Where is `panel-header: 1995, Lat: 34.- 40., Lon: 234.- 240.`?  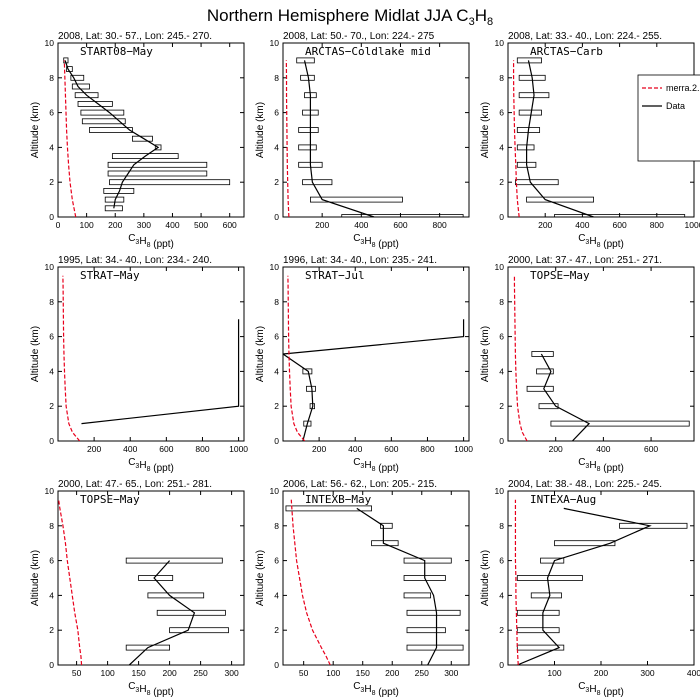
panel-header: 1995, Lat: 34.- 40., Lon: 234.- 240. is located at coordinates (135, 260).